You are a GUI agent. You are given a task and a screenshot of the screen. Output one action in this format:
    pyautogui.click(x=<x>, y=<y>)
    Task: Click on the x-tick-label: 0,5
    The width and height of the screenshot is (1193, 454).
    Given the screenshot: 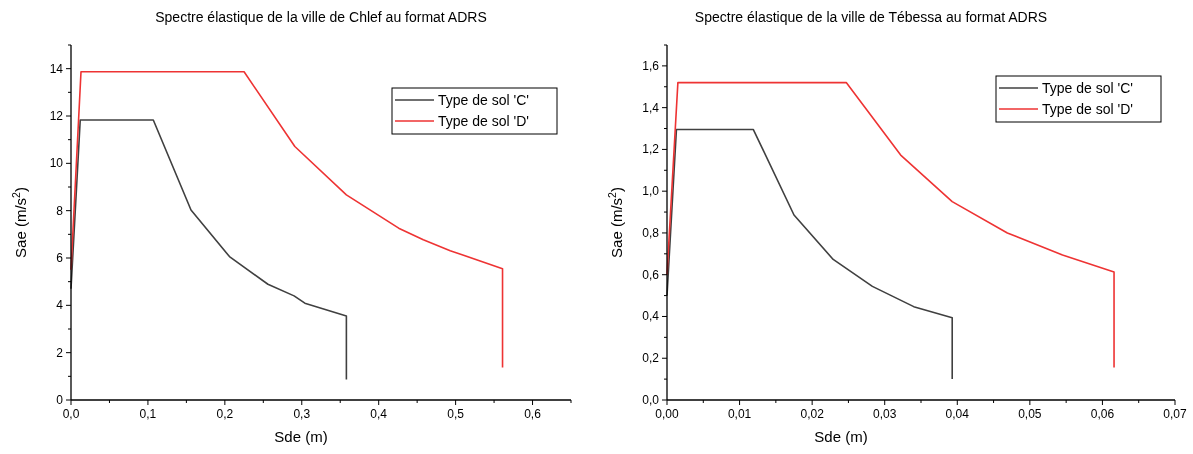 What is the action you would take?
    pyautogui.click(x=456, y=414)
    